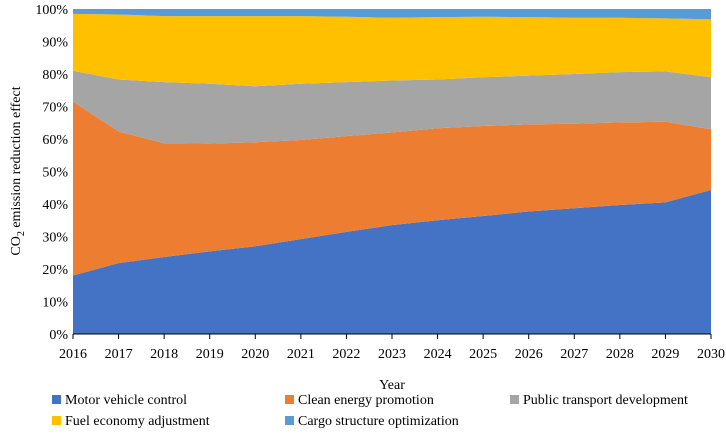 The image size is (726, 441). What do you see at coordinates (392, 354) in the screenshot?
I see `x-tick-label: 2023` at bounding box center [392, 354].